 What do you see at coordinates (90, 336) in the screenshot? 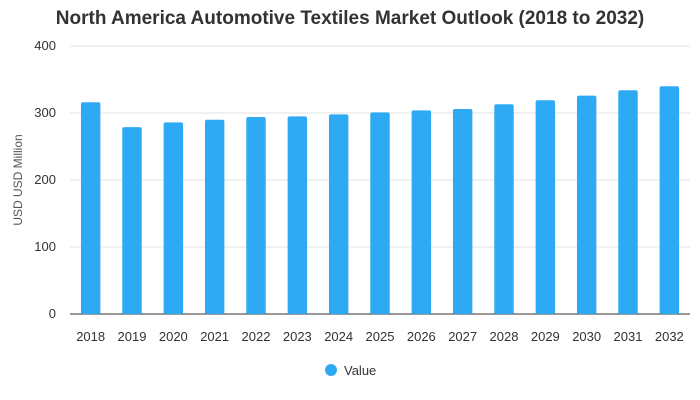
I see `x-tick-label: 2018` at bounding box center [90, 336].